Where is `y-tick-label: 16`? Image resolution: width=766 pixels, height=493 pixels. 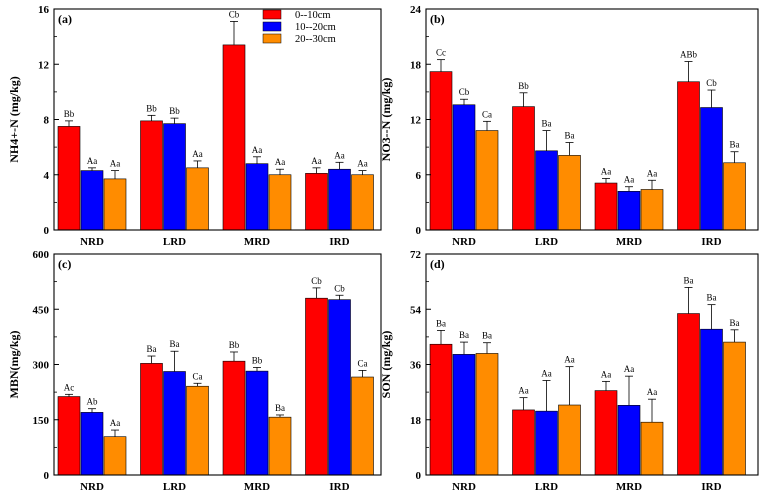 y-tick-label: 16 is located at coordinates (44, 10).